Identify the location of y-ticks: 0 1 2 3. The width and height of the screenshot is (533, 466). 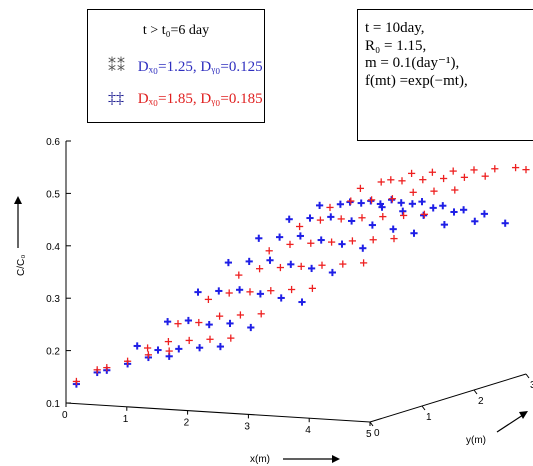
(451, 406).